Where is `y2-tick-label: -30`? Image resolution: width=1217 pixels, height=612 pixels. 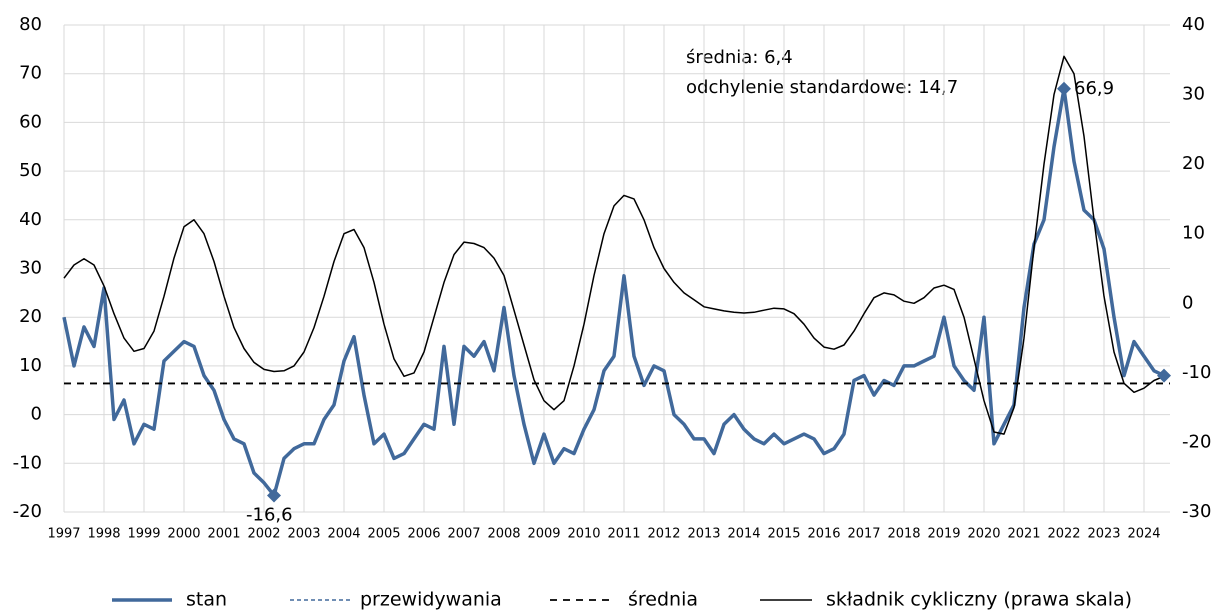 y2-tick-label: -30 is located at coordinates (1196, 511).